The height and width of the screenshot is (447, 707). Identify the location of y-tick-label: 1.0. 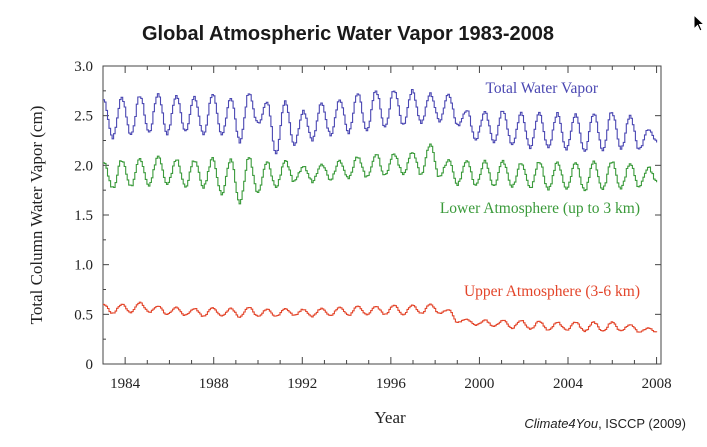
(83, 266).